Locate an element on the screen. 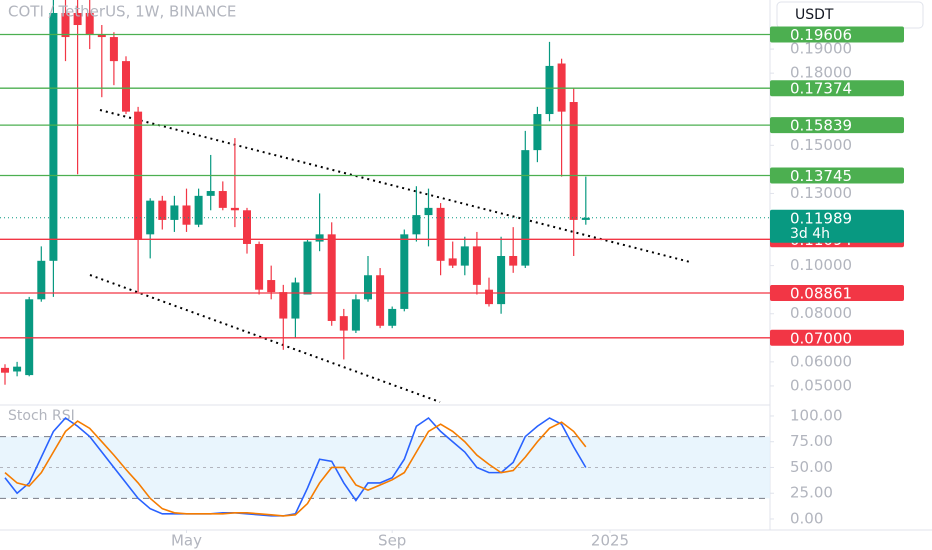 The height and width of the screenshot is (550, 932). y-tick-label: 75.00 is located at coordinates (811, 441).